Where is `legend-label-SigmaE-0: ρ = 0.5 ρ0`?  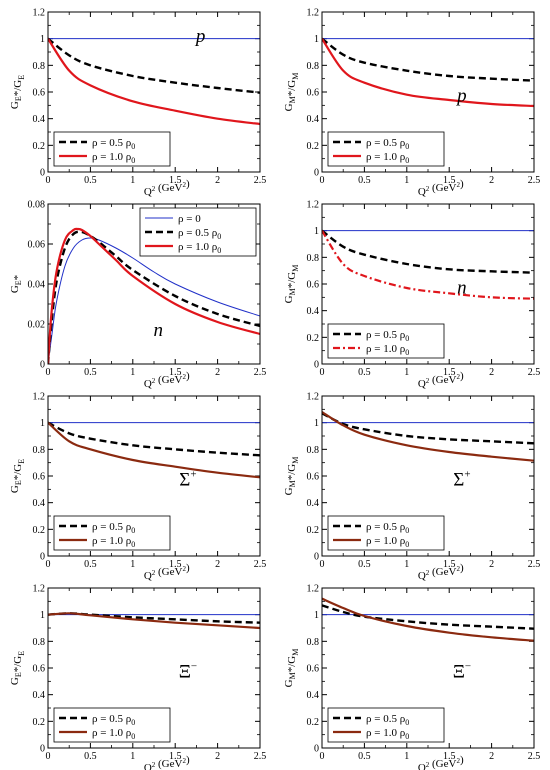 legend-label-SigmaE-0: ρ = 0.5 ρ0 is located at coordinates (113, 528).